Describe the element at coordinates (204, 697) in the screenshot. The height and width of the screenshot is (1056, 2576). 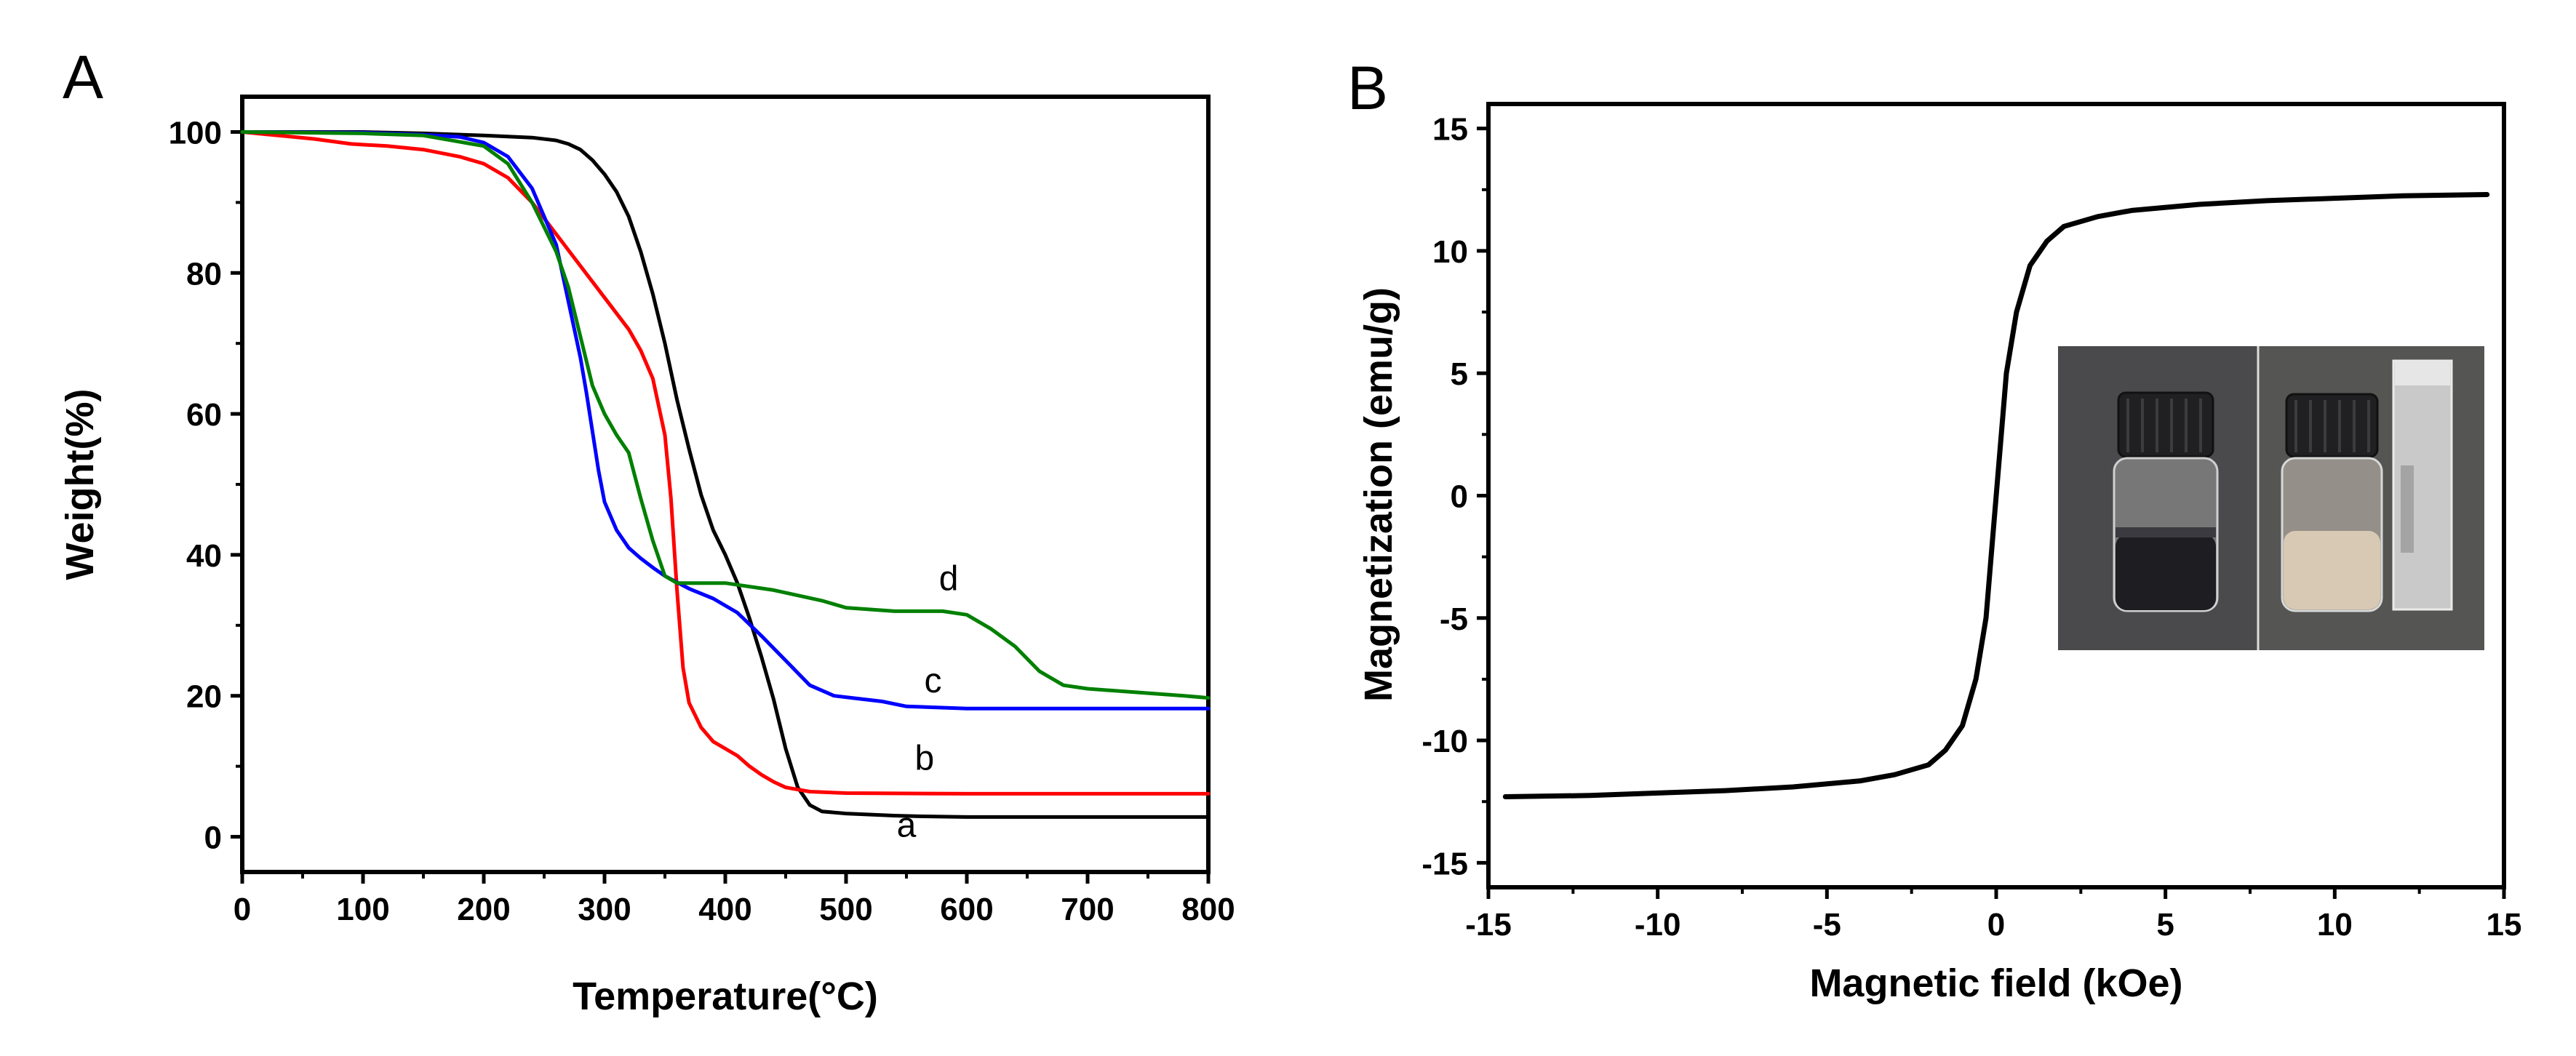
I see `panel-a-y-tick-label: 20` at that location.